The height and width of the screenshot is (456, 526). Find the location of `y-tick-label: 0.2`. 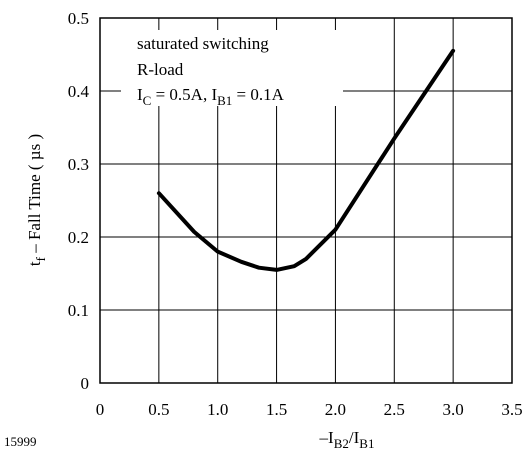

y-tick-label: 0.2 is located at coordinates (78, 237).